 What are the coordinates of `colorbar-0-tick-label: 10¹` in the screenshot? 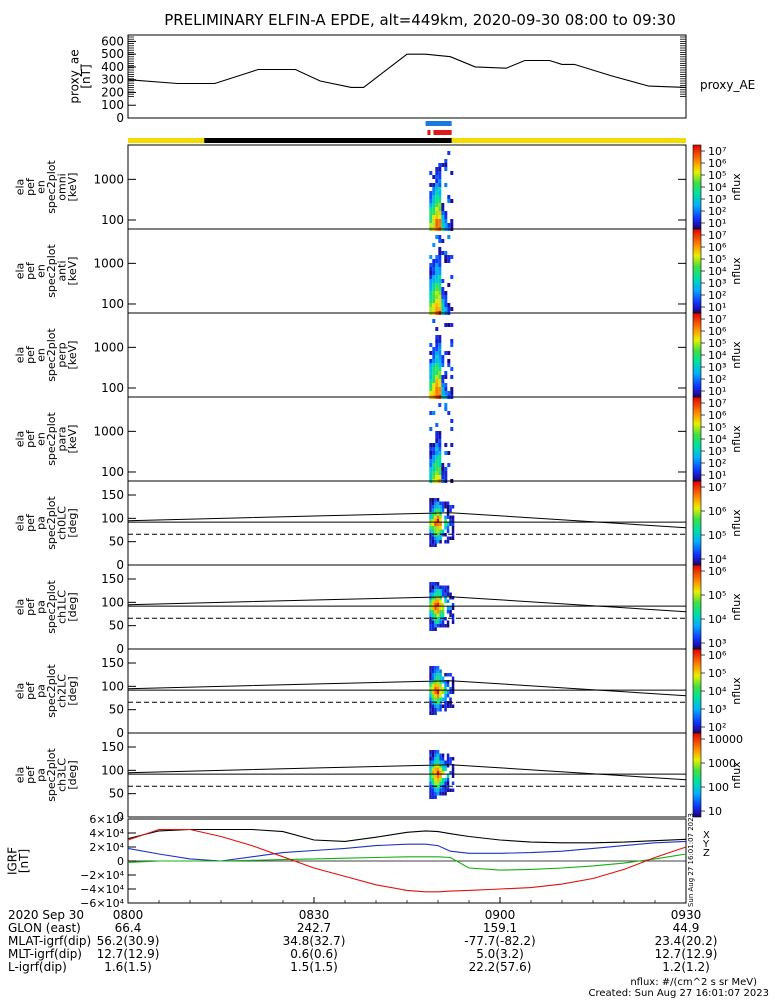 It's located at (717, 223).